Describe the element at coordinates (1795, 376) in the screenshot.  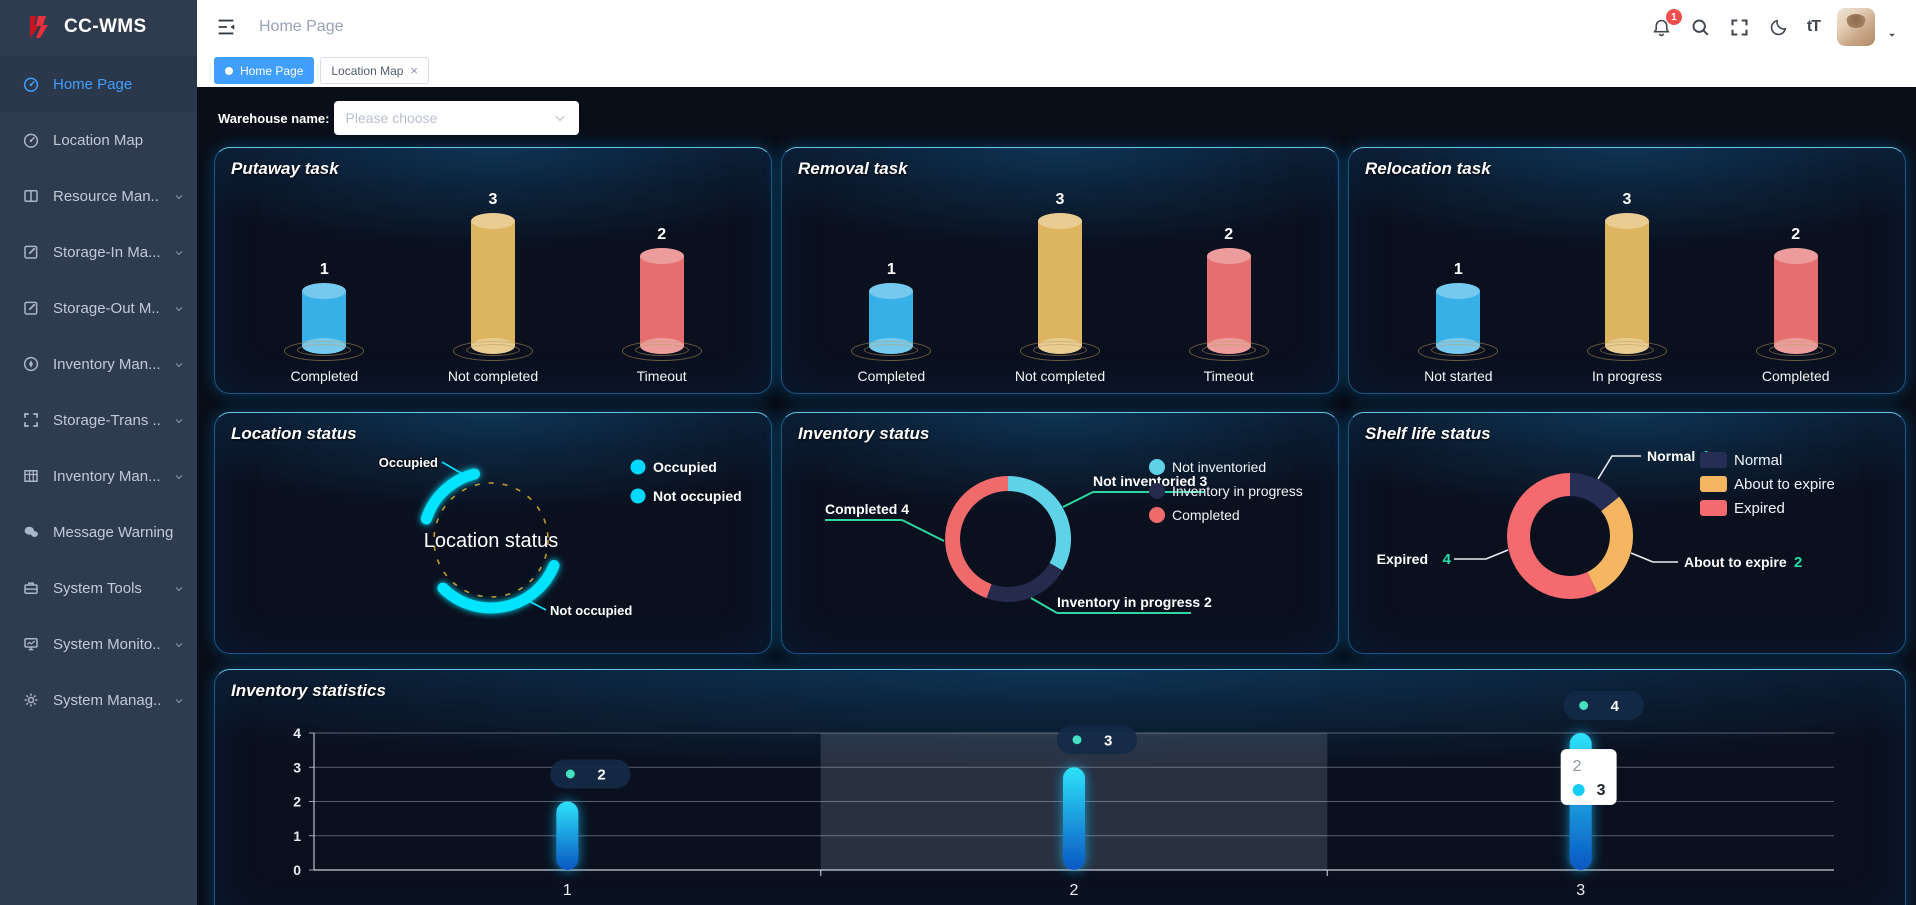
I see `cylinder-label: Completed` at that location.